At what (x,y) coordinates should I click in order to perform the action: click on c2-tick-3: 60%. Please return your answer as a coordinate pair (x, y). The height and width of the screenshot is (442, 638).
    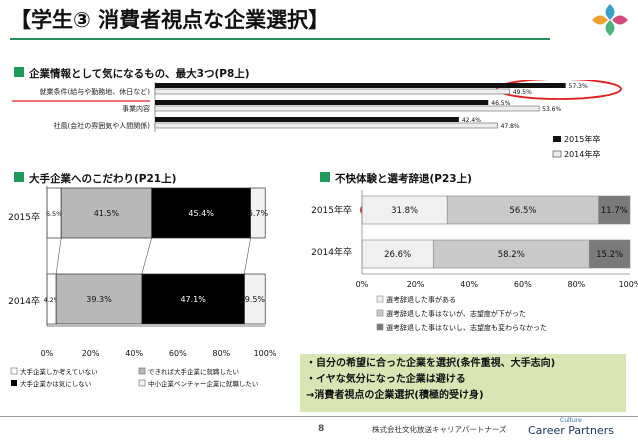
    Looking at the image, I should click on (178, 353).